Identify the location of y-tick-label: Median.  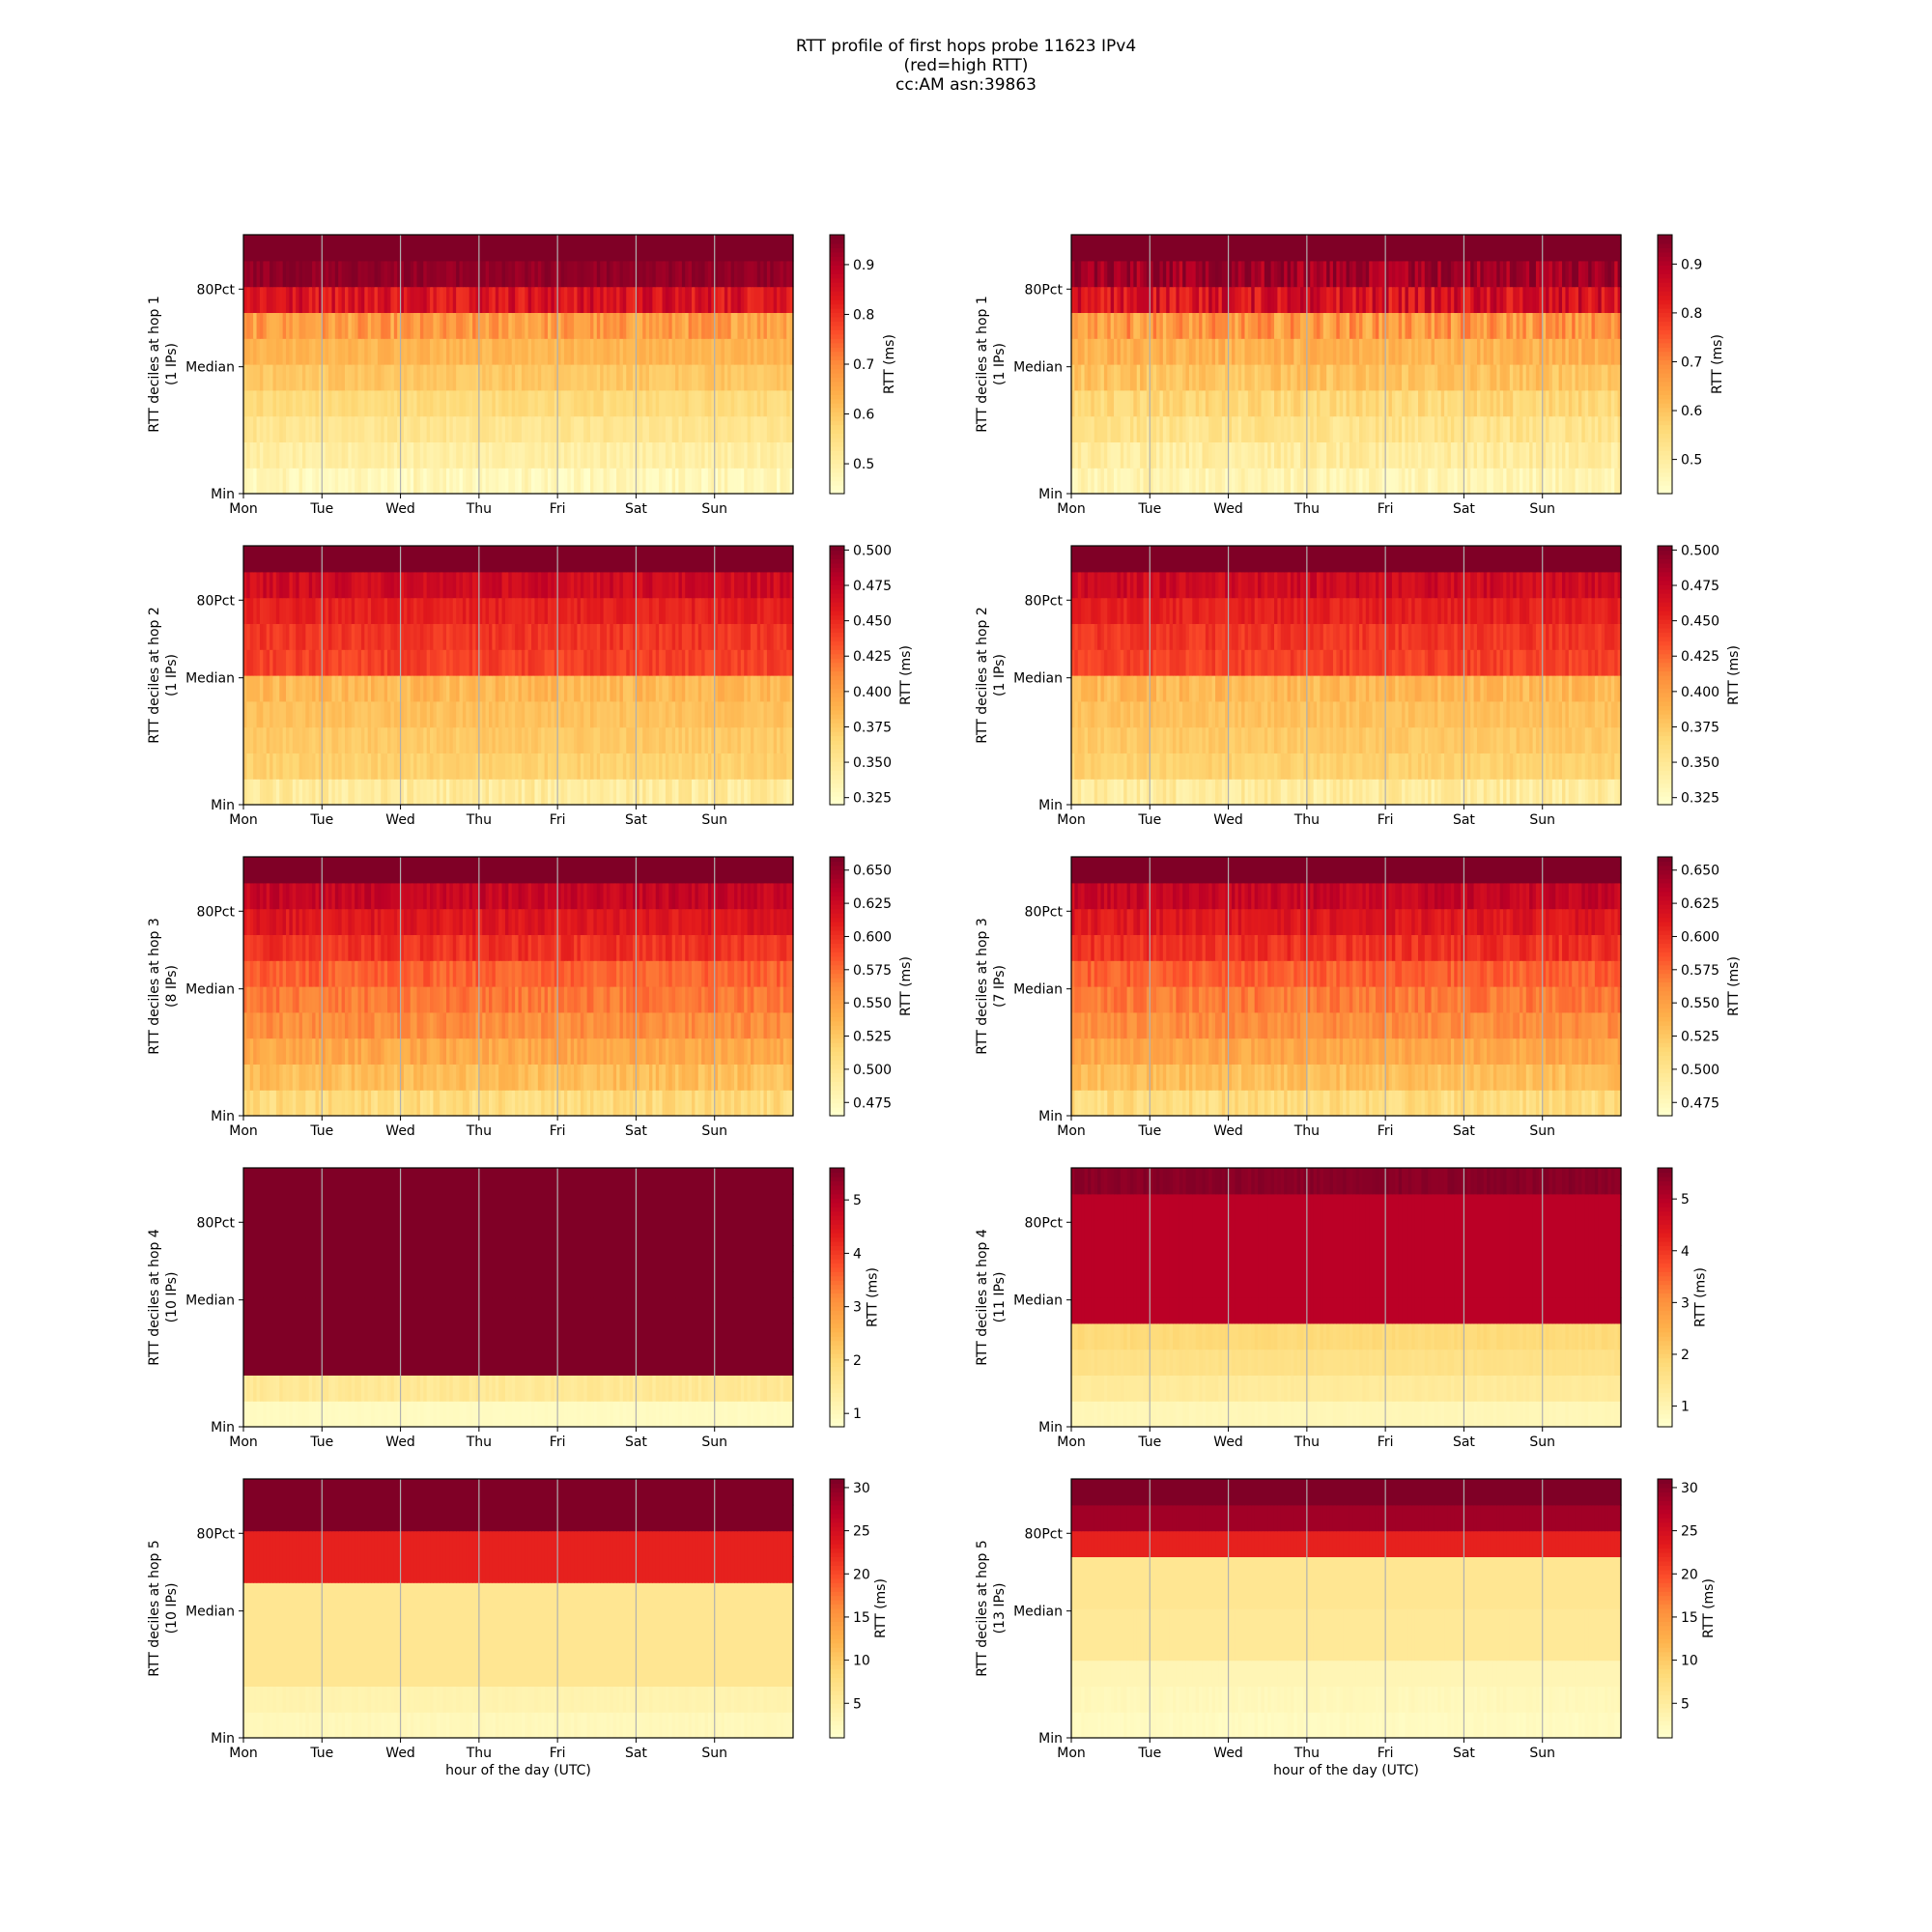
(210, 368).